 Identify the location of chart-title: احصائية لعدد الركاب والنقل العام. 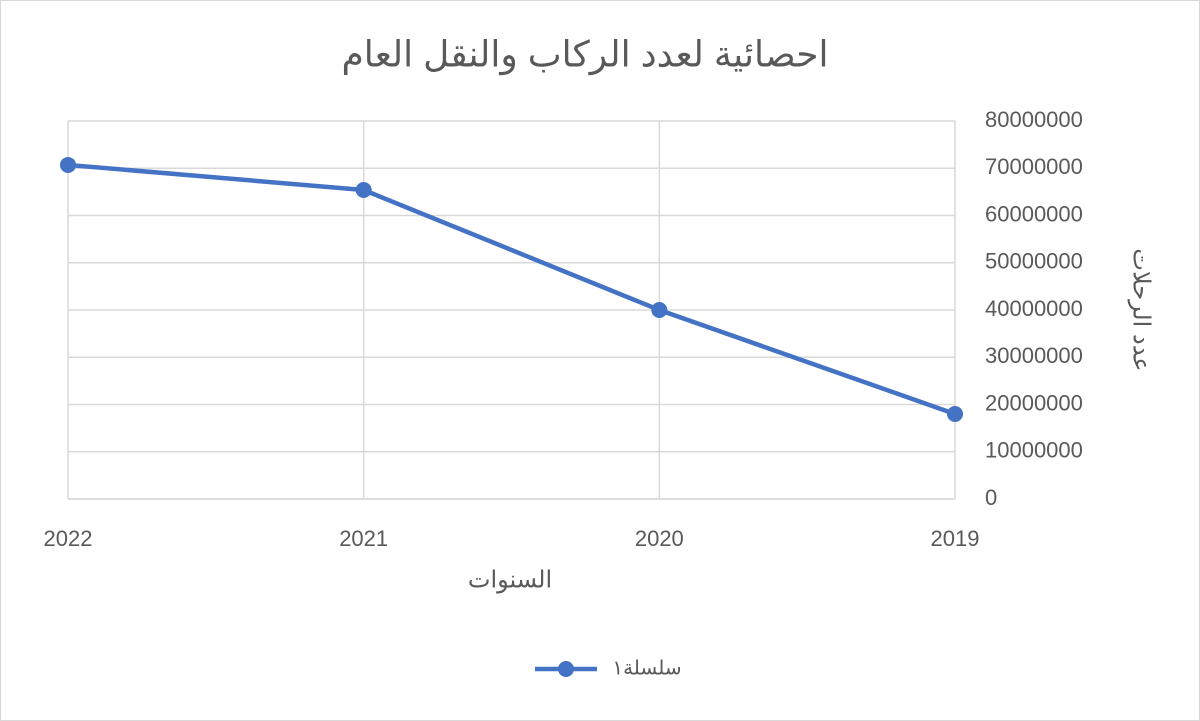
(584, 55).